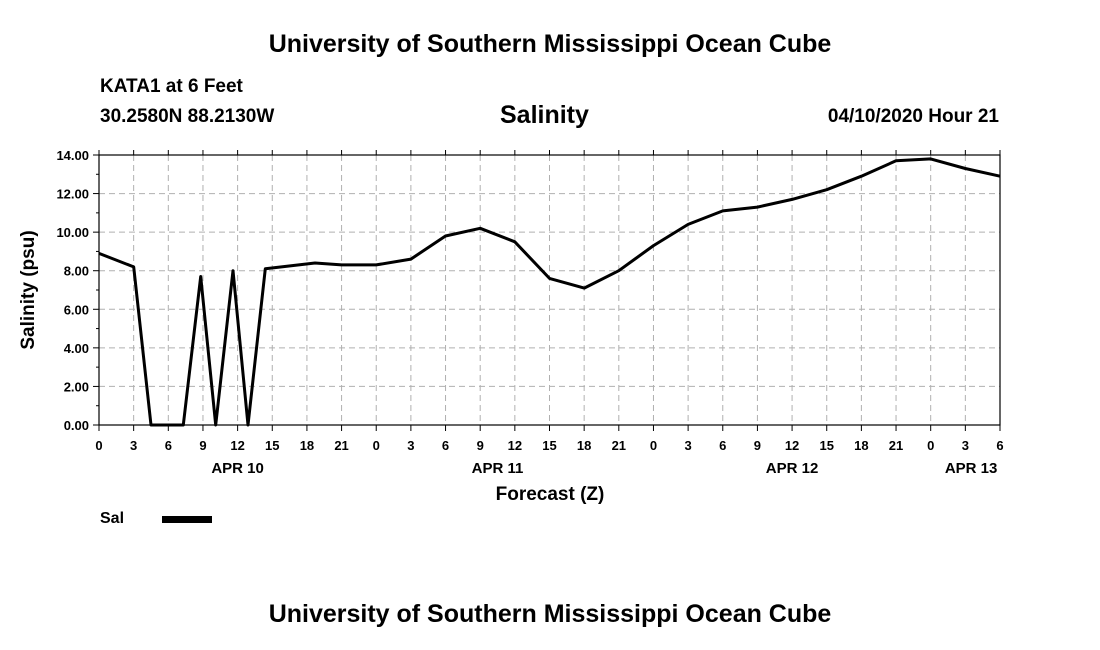 This screenshot has width=1100, height=650. What do you see at coordinates (544, 115) in the screenshot?
I see `chart-title: Salinity` at bounding box center [544, 115].